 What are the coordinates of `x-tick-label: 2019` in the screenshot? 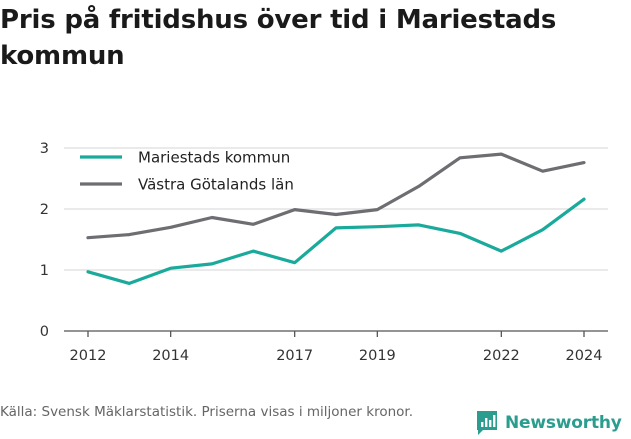 It's located at (377, 356).